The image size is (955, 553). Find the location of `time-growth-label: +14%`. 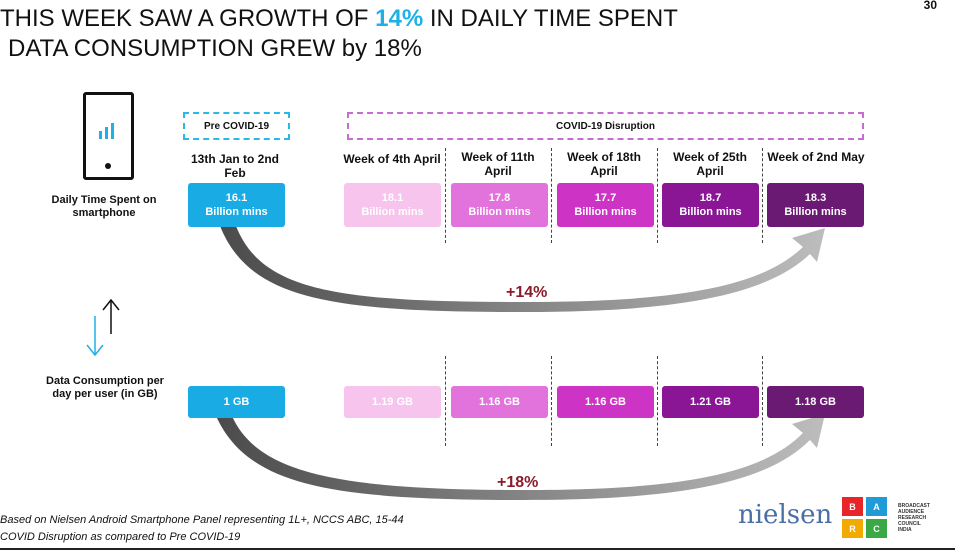

time-growth-label: +14% is located at coordinates (527, 292).